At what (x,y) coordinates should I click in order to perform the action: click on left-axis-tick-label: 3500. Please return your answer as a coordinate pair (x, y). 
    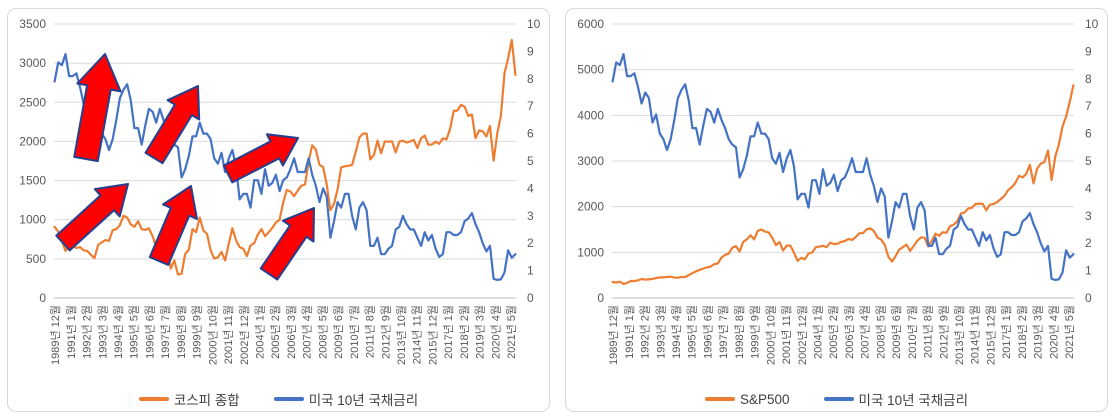
    Looking at the image, I should click on (32, 24).